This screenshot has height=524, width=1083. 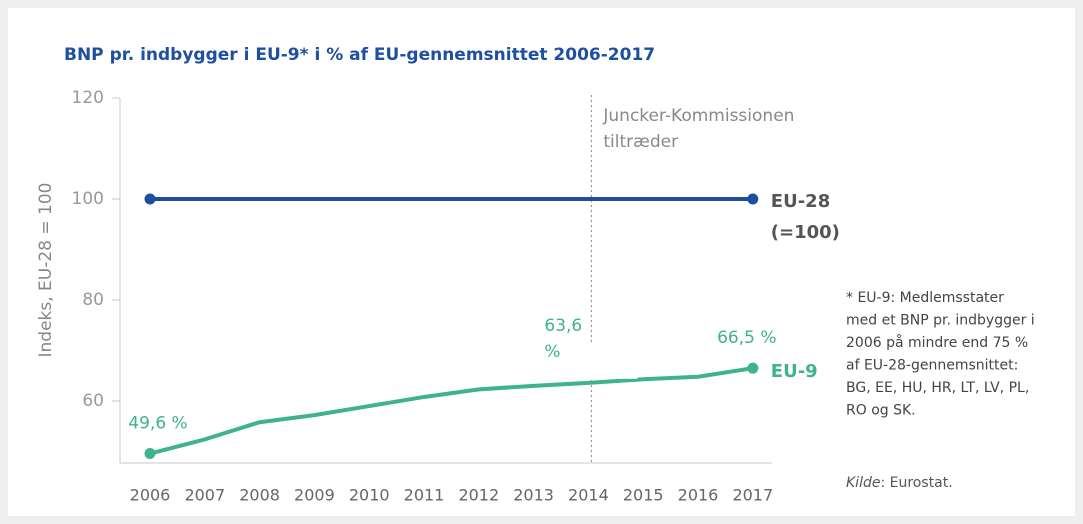 I want to click on footnote: med et BNP pr. indbygger i, so click(x=940, y=321).